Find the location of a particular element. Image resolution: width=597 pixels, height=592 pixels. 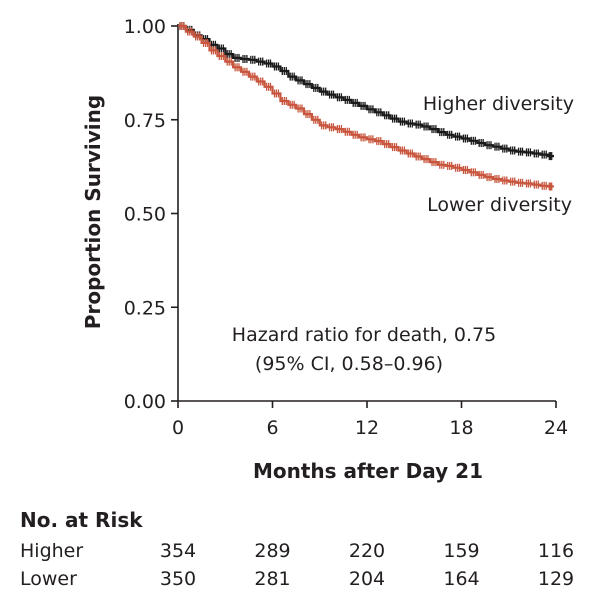

x-tick-label: 24 is located at coordinates (556, 428).